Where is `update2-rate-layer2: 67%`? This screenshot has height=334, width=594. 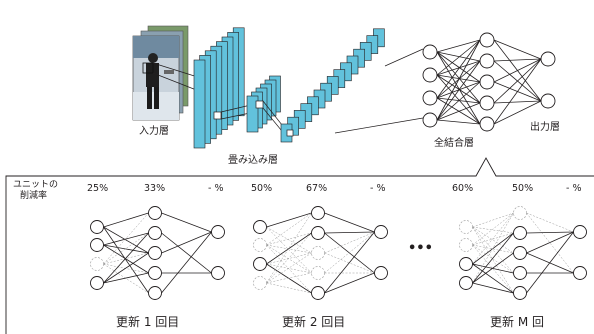 update2-rate-layer2: 67% is located at coordinates (316, 188).